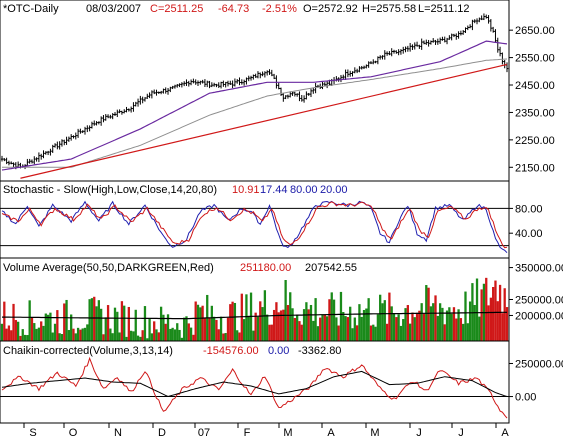 The height and width of the screenshot is (440, 563). I want to click on volume-axis-tick-label: 200000.00, so click(539, 316).